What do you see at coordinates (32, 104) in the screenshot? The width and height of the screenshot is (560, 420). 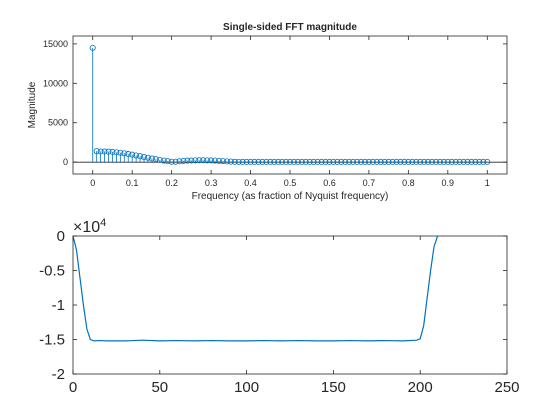 I see `fft-y-axis-label: Magnitude` at bounding box center [32, 104].